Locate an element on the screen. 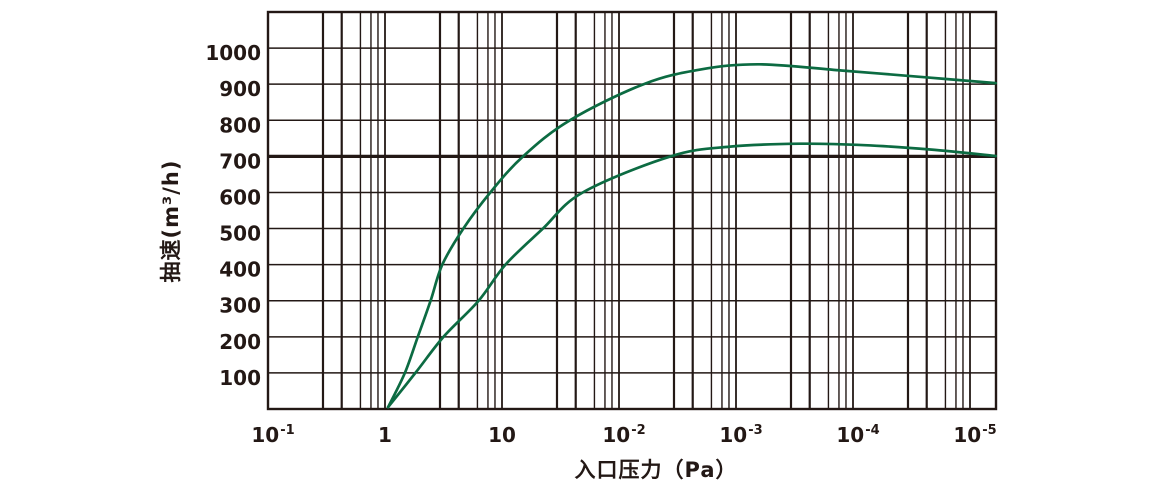 The width and height of the screenshot is (1160, 500). x-tick-label: 10⁻² is located at coordinates (623, 435).